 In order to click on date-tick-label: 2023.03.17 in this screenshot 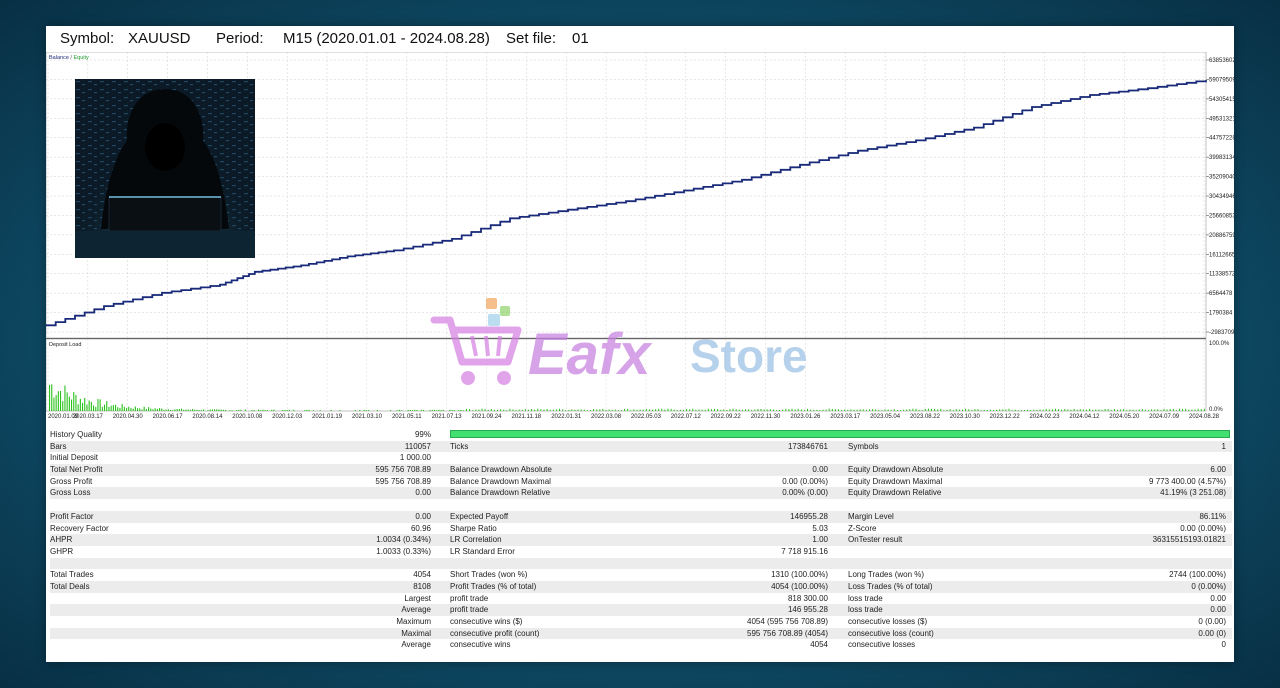, I will do `click(845, 417)`.